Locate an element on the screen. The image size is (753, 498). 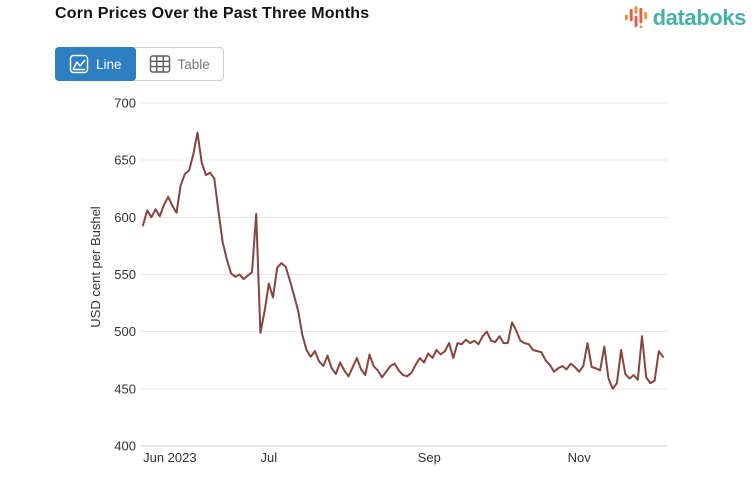
table-icon is located at coordinates (159, 64).